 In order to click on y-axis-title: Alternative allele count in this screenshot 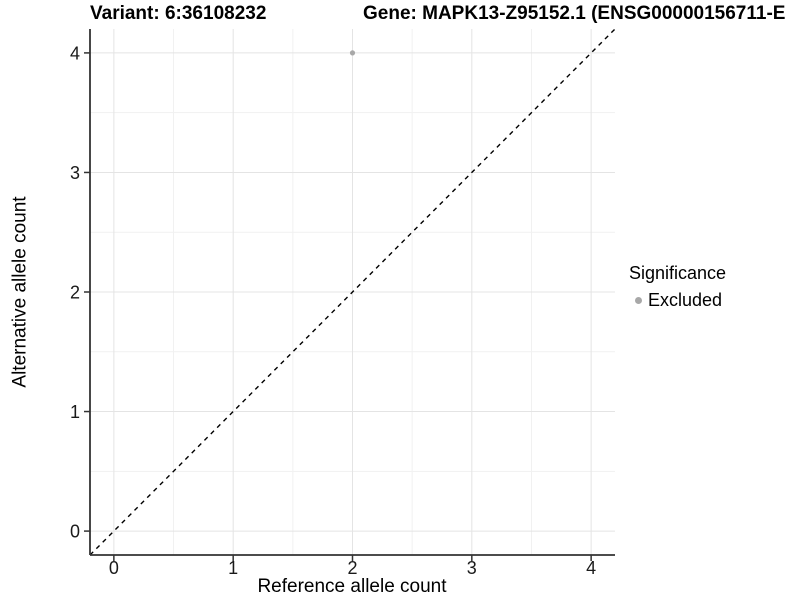, I will do `click(20, 292)`.